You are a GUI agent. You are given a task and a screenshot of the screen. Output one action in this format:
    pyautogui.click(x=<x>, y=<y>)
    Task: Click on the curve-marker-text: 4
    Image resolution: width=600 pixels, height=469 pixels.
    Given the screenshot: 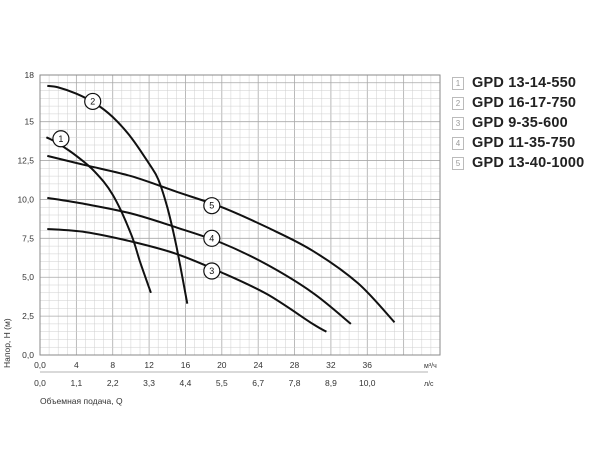 What is the action you would take?
    pyautogui.click(x=211, y=238)
    